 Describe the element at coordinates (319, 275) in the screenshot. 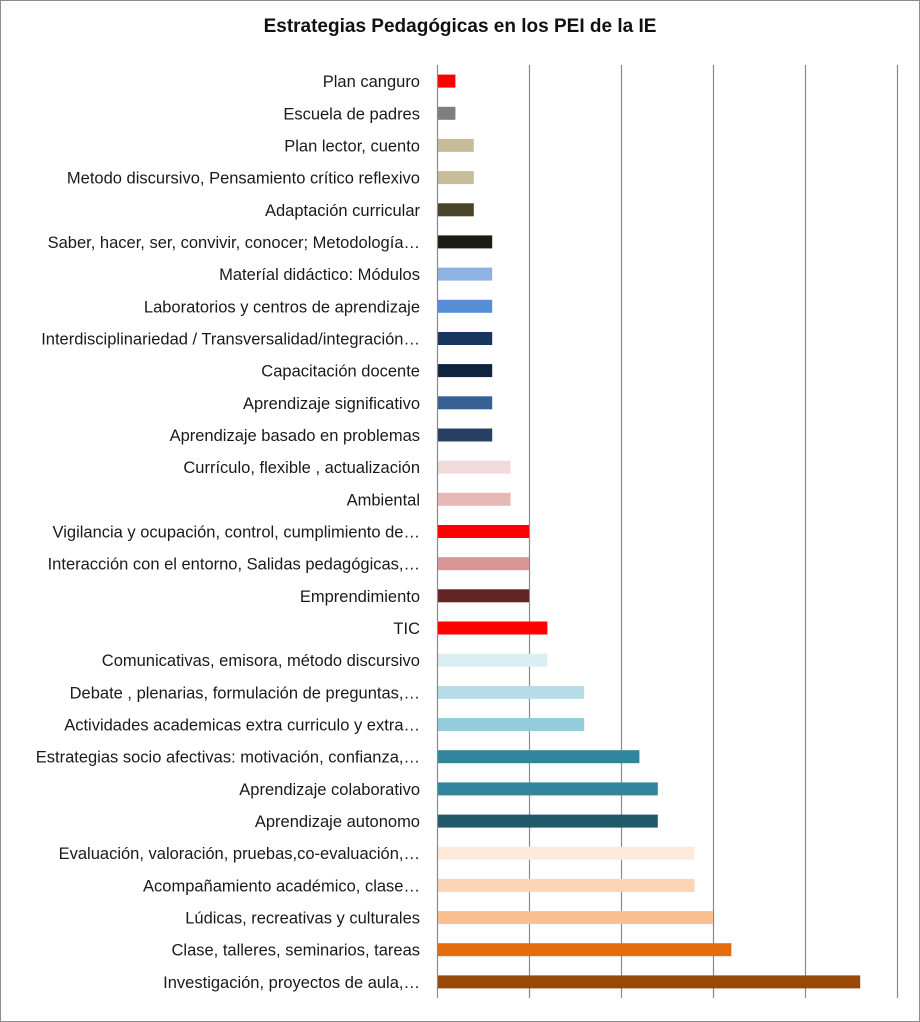

I see `category-label: Materíal didáctico: Módulos` at that location.